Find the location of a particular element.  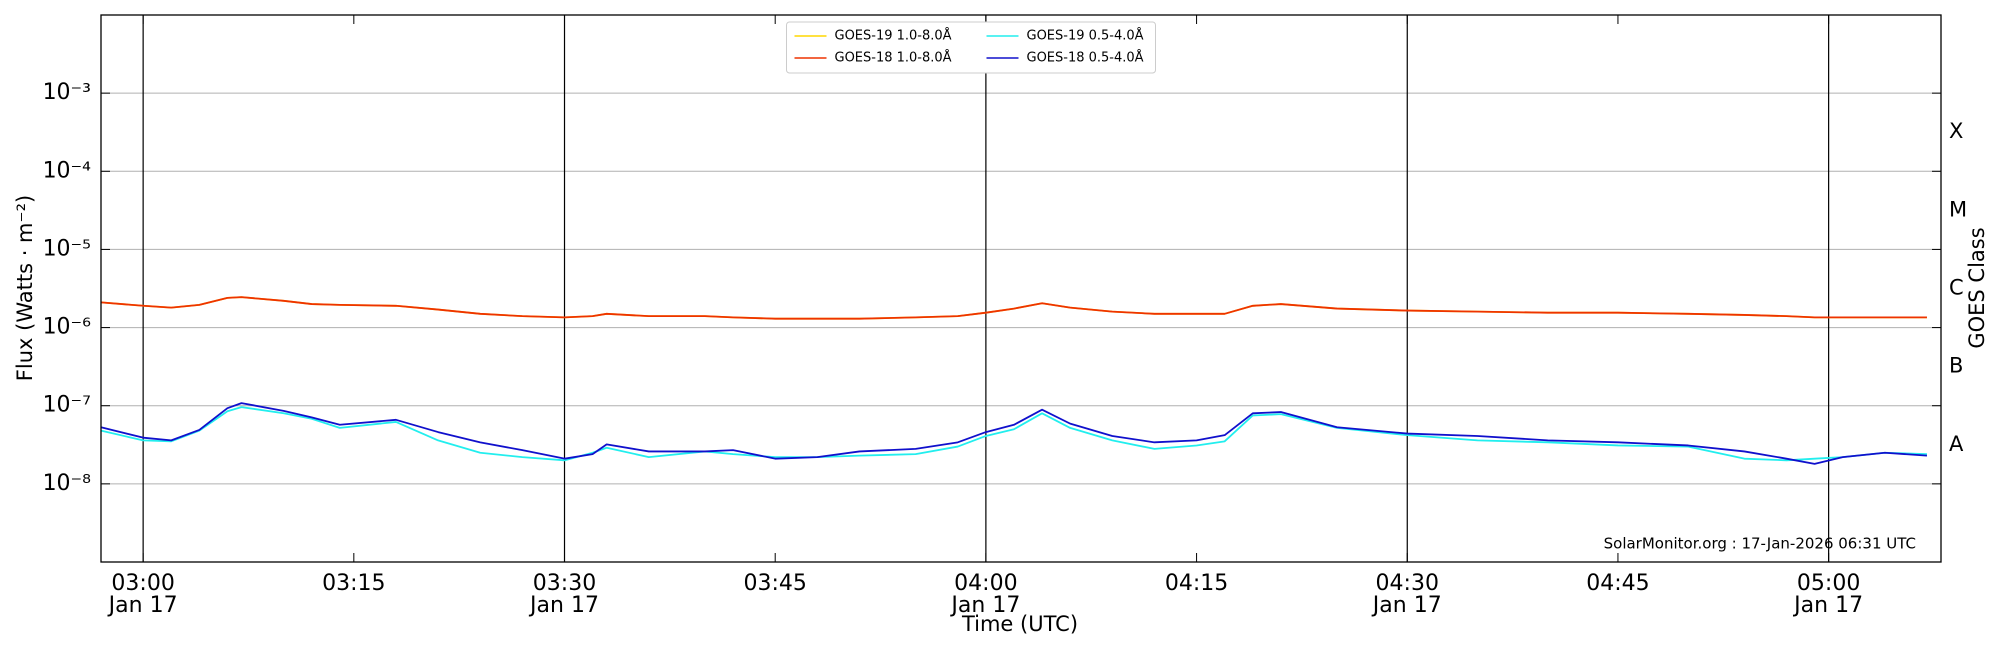

y-tick-label: 10⁻⁵ is located at coordinates (67, 248).